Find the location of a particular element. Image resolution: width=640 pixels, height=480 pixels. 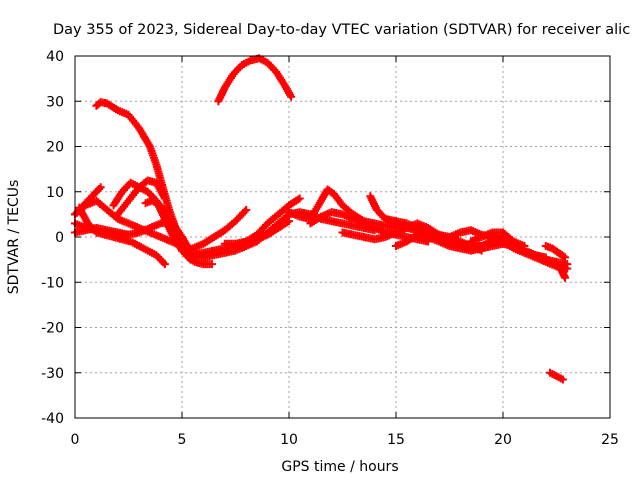

series-sat-aa is located at coordinates (556, 376).